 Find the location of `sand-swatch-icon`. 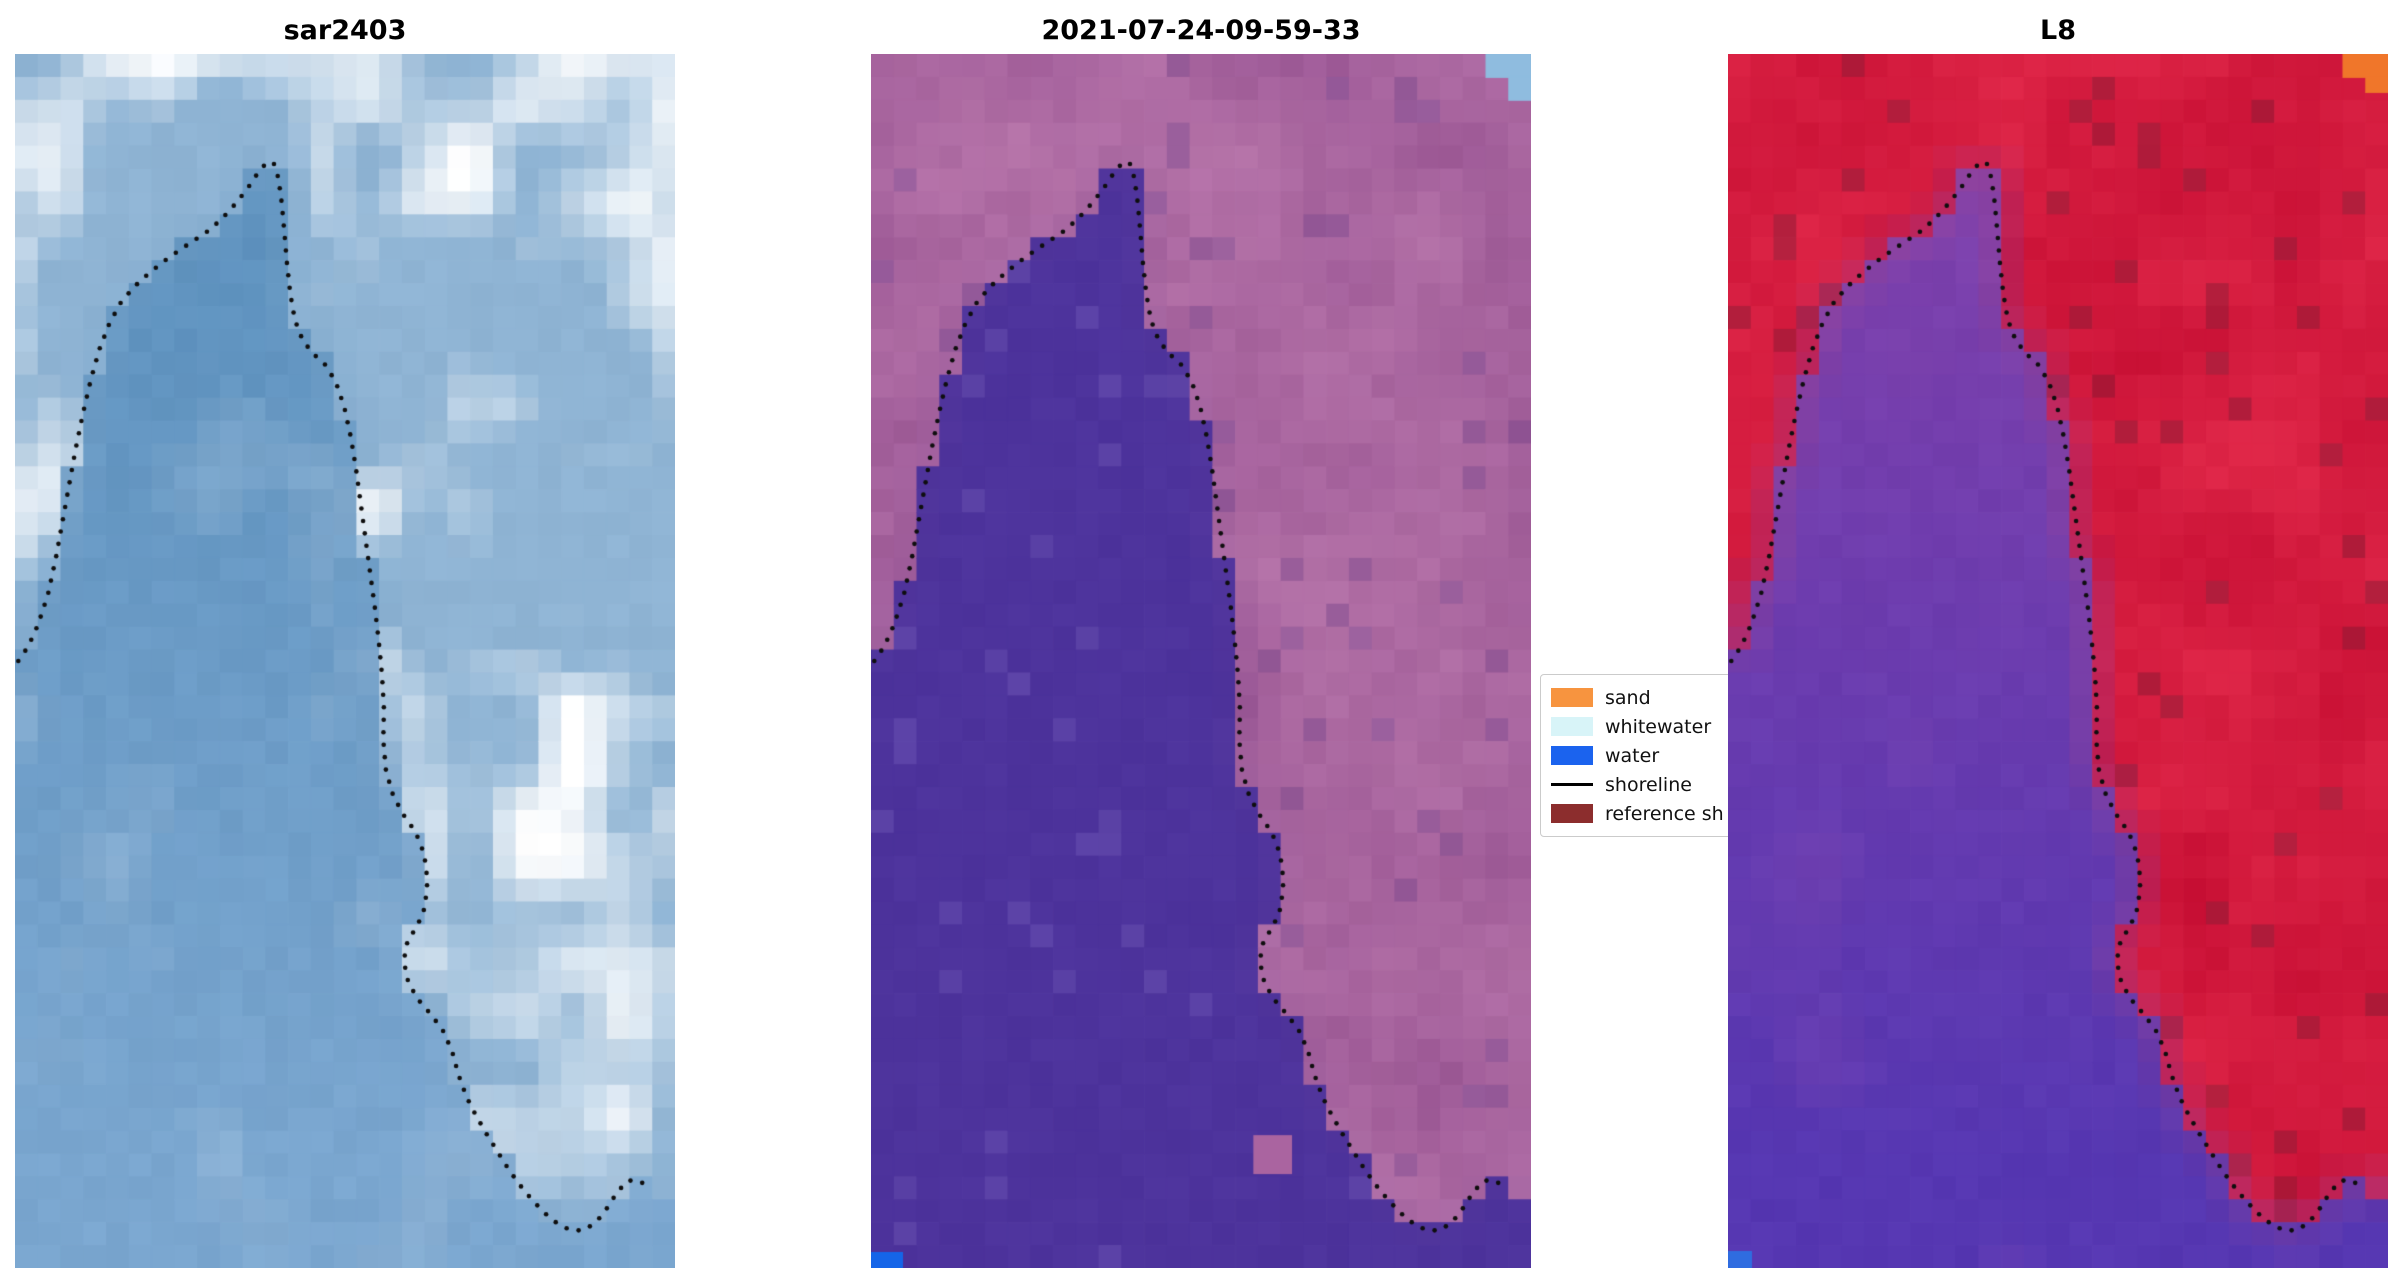

sand-swatch-icon is located at coordinates (1572, 697).